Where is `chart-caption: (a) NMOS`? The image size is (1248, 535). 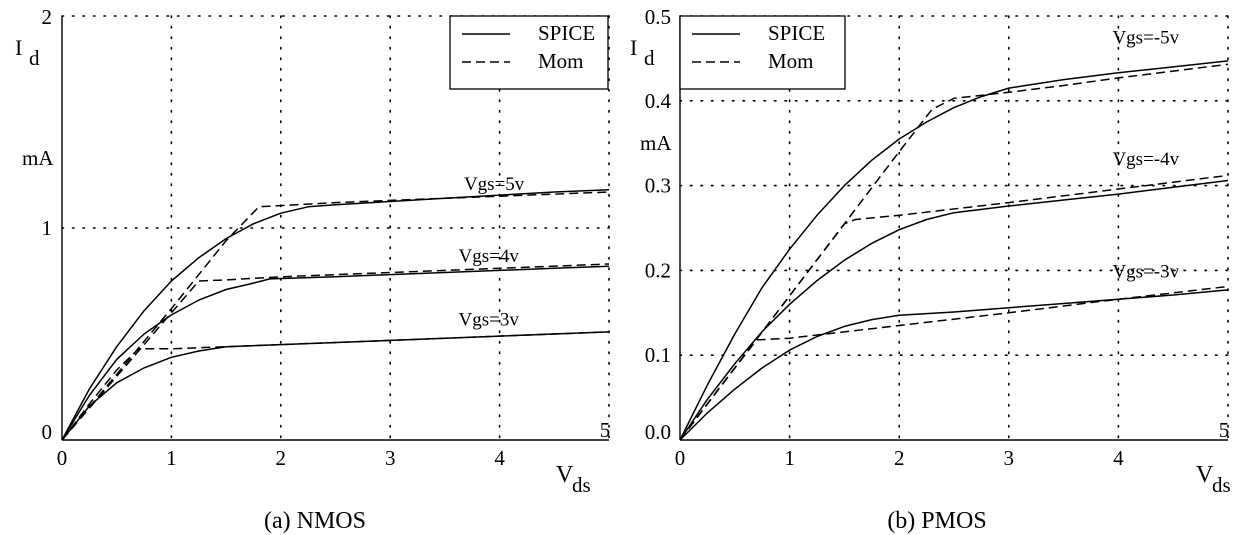 chart-caption: (a) NMOS is located at coordinates (315, 521).